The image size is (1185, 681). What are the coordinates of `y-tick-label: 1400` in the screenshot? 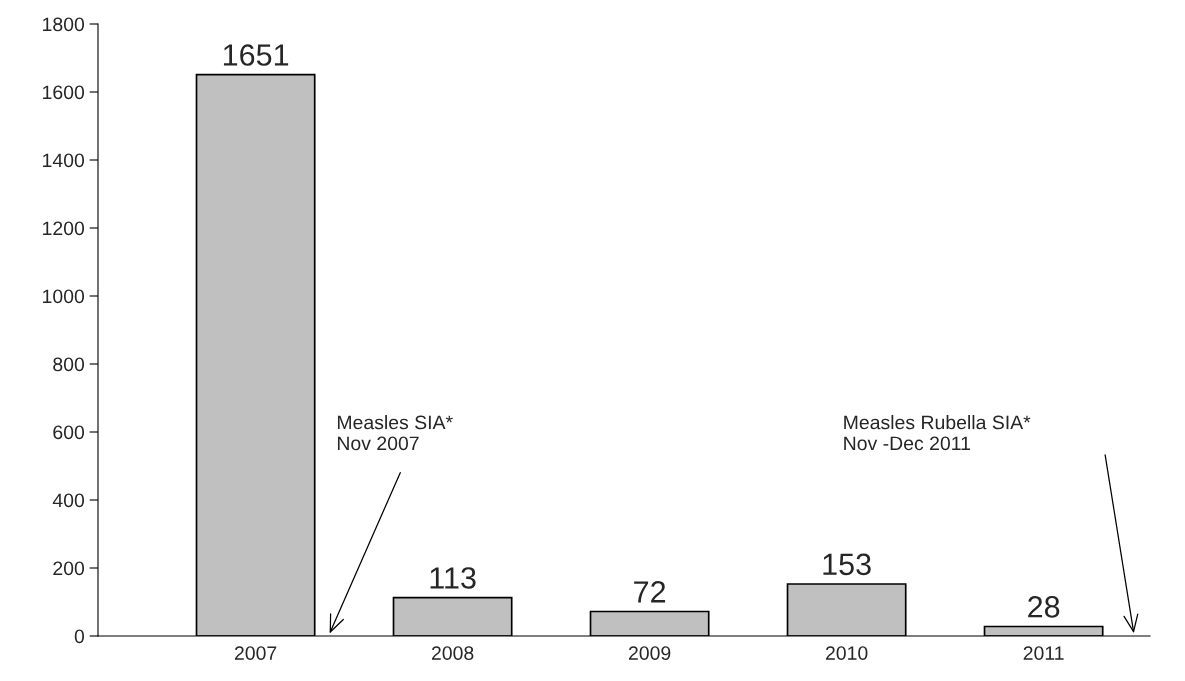 It's located at (64, 160).